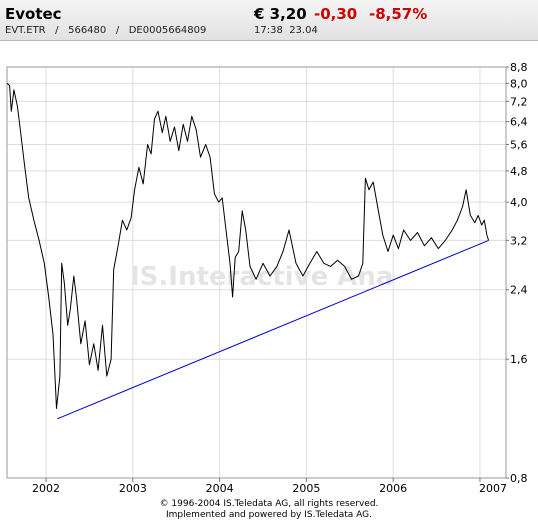 The width and height of the screenshot is (538, 521). Describe the element at coordinates (519, 101) in the screenshot. I see `y-tick-label: 7,2` at that location.